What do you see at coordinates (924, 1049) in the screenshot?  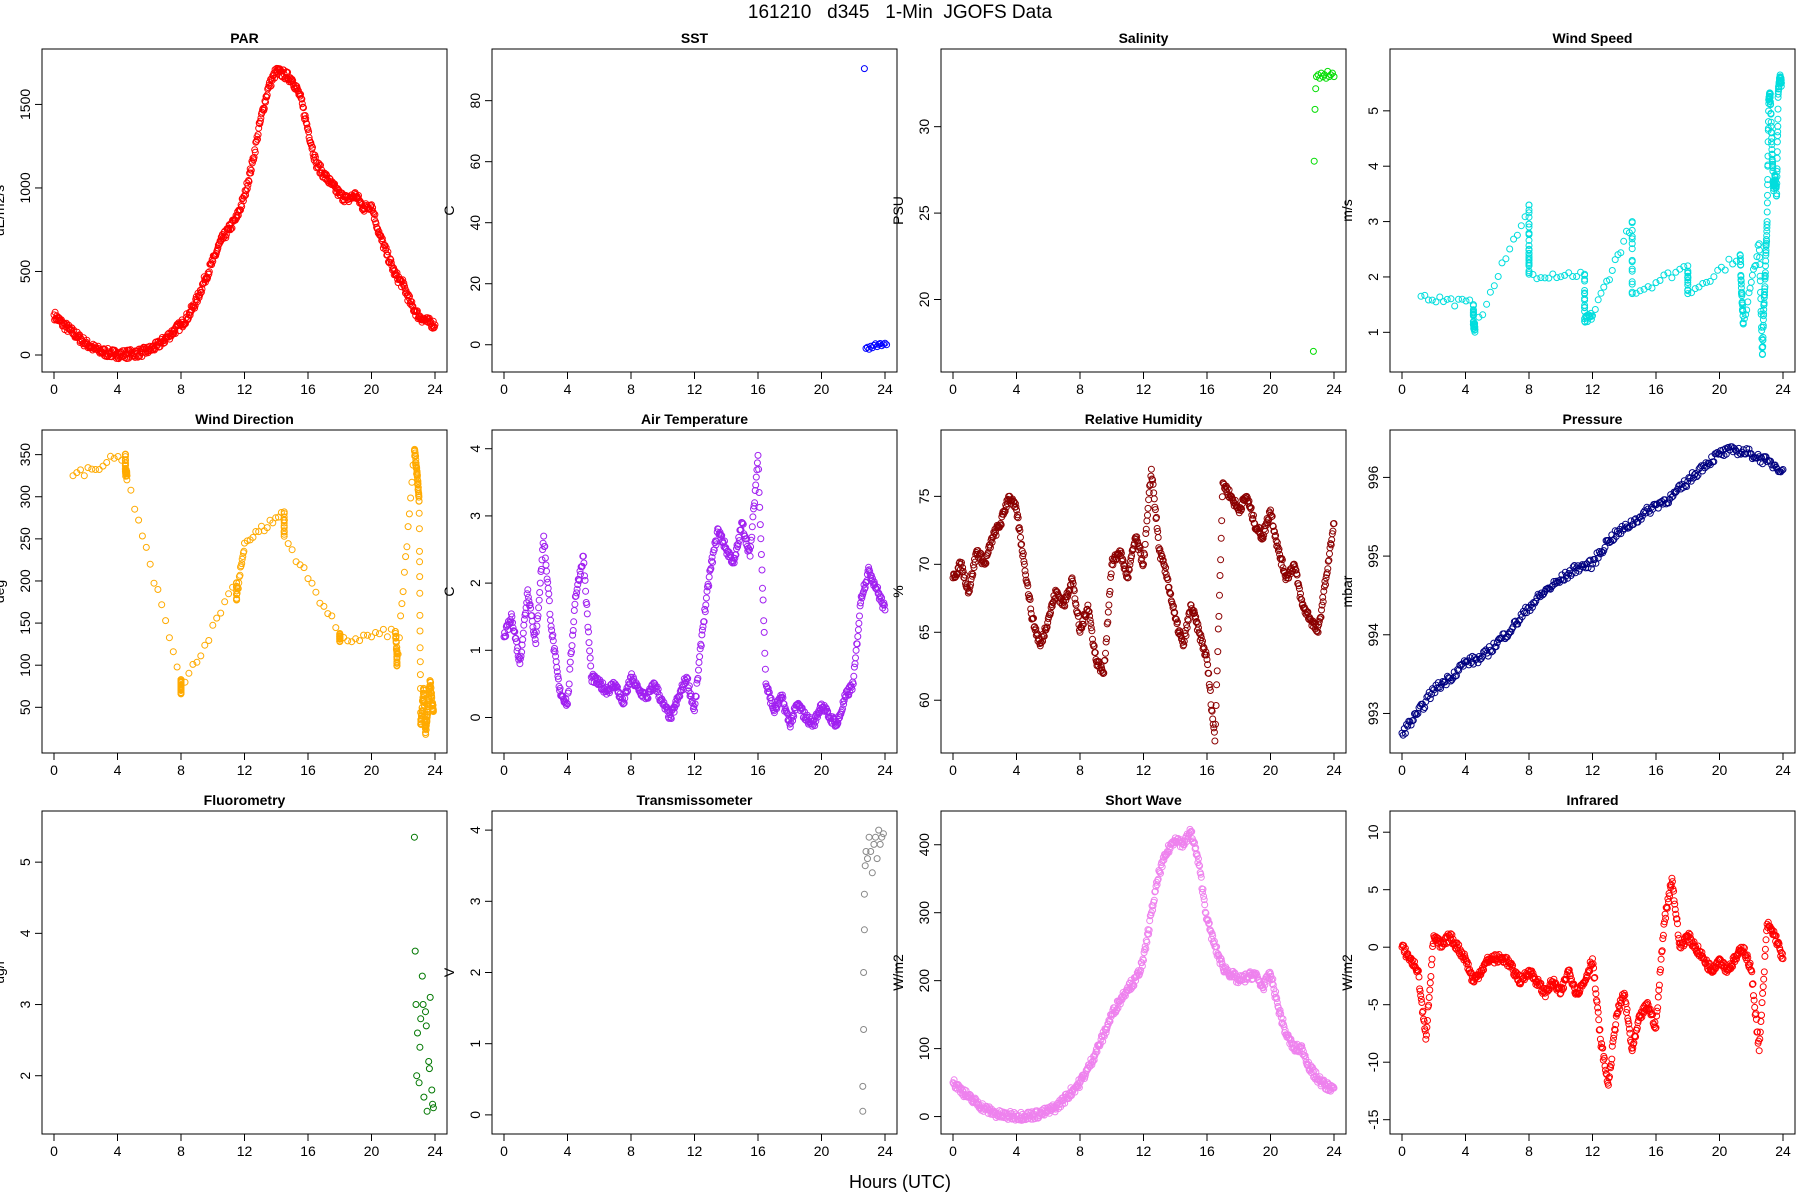 I see `y-tick-label: 100` at bounding box center [924, 1049].